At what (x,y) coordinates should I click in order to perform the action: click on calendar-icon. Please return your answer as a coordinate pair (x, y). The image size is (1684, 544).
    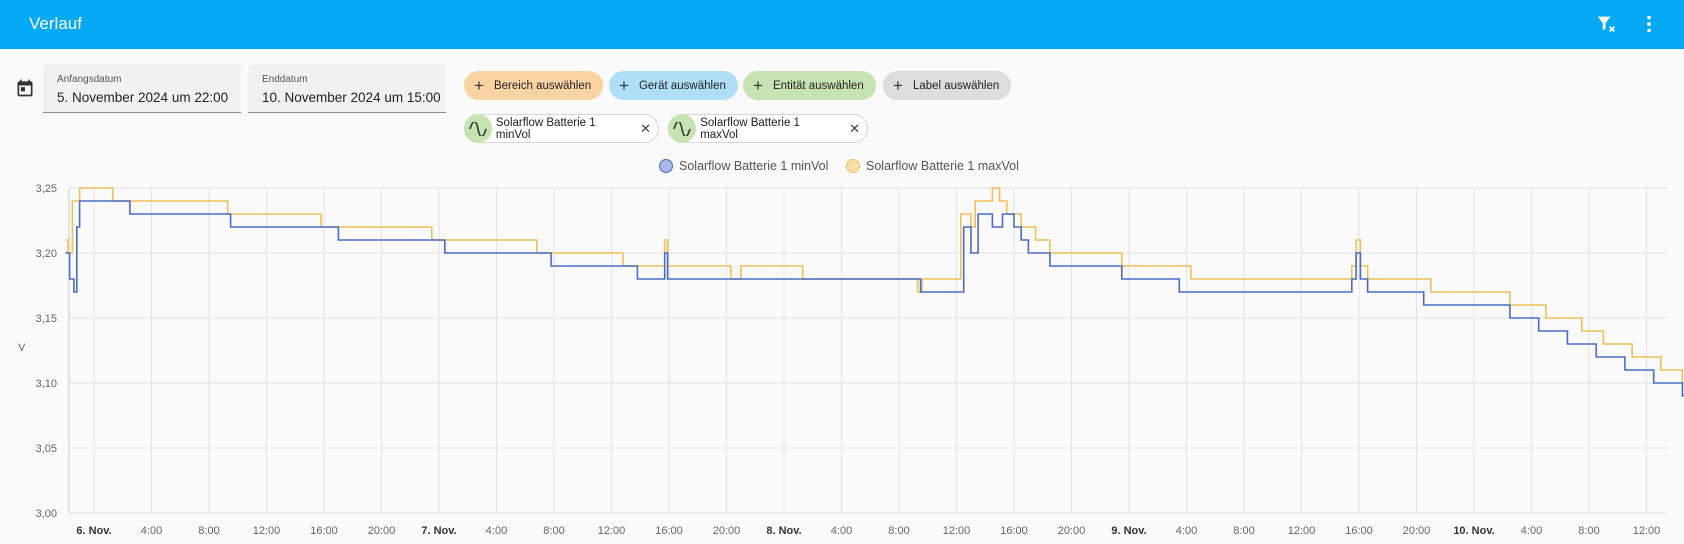
    Looking at the image, I should click on (25, 88).